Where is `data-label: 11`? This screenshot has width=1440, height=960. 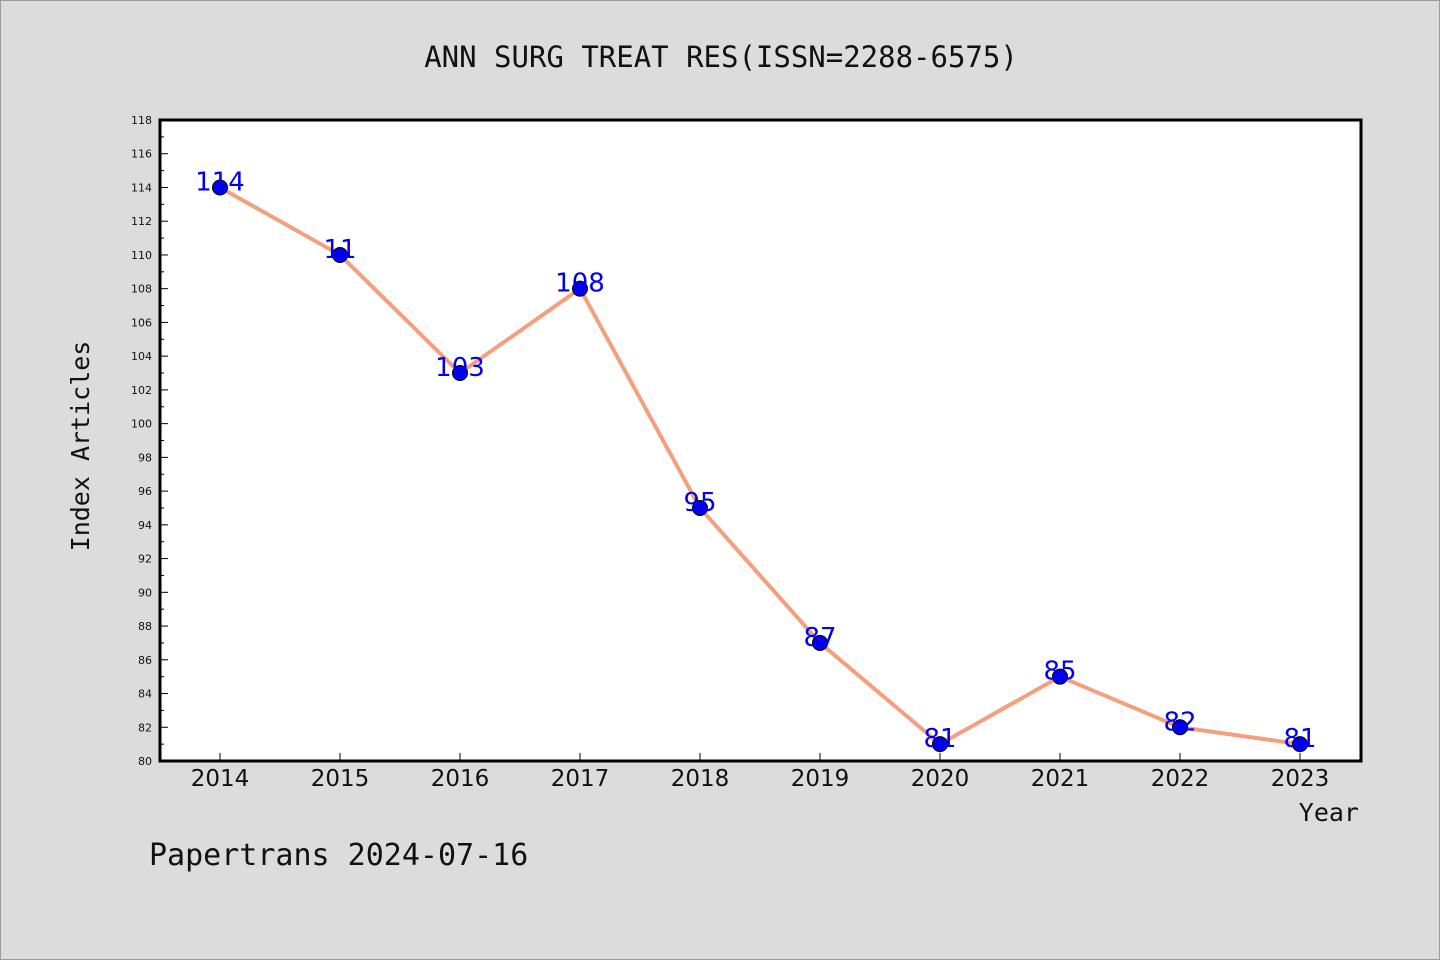 data-label: 11 is located at coordinates (339, 250).